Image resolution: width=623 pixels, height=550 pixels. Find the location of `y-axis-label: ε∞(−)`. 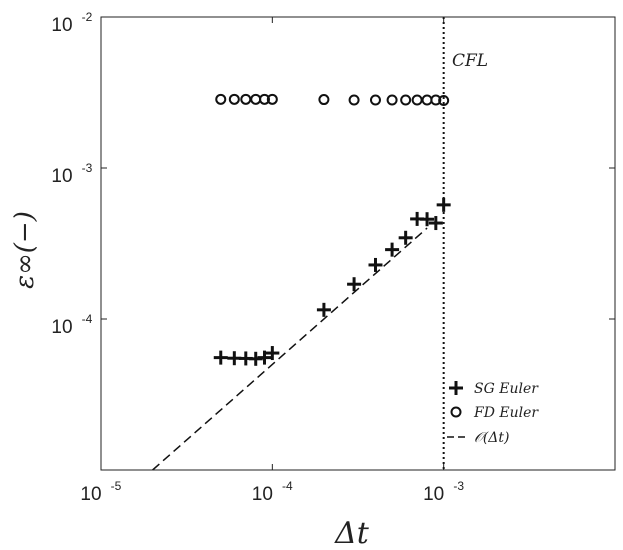

y-axis-label: ε∞(−) is located at coordinates (25, 250).